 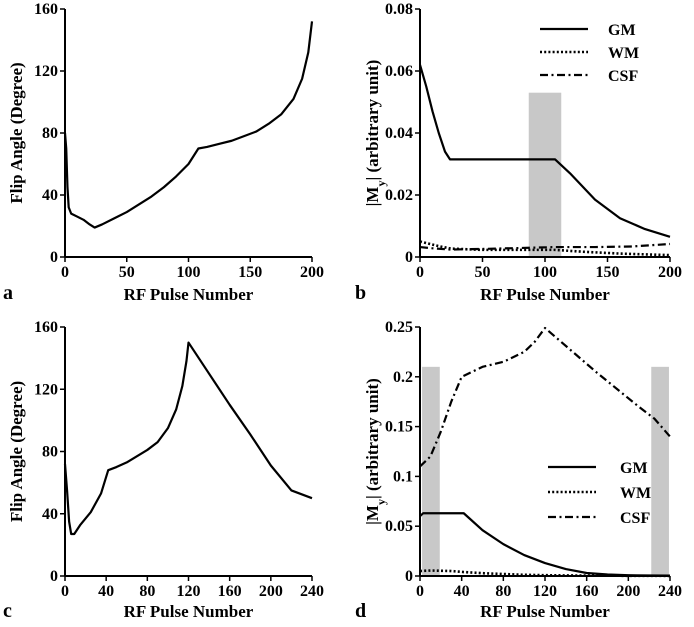 I want to click on y-tick-label: 0.1, so click(x=403, y=476).